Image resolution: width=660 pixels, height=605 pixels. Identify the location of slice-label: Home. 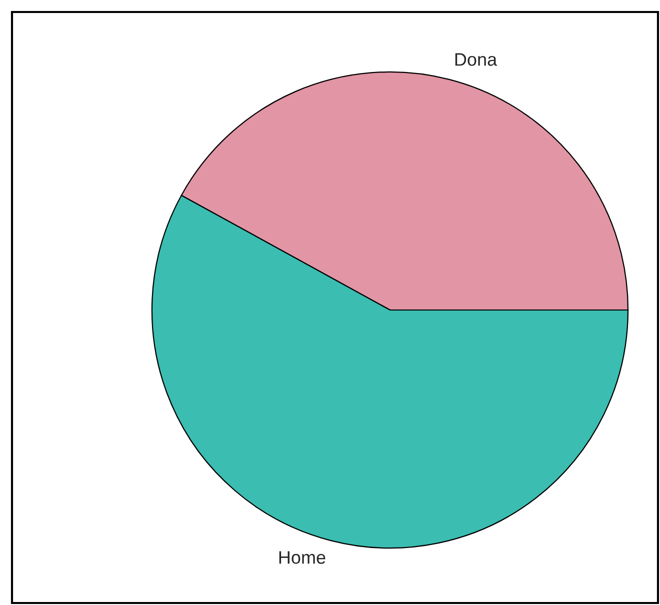
(302, 557).